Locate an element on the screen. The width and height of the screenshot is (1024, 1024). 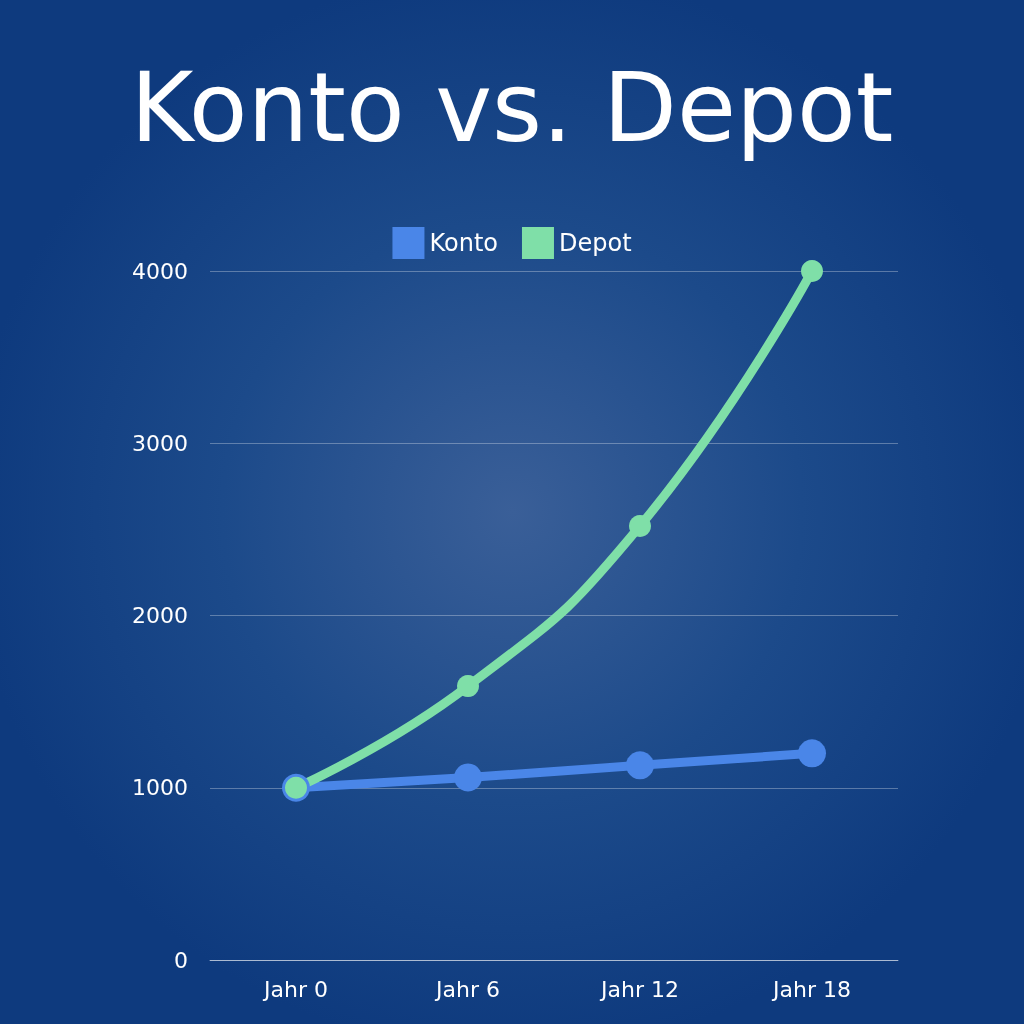
legend-label: Depot is located at coordinates (595, 243).